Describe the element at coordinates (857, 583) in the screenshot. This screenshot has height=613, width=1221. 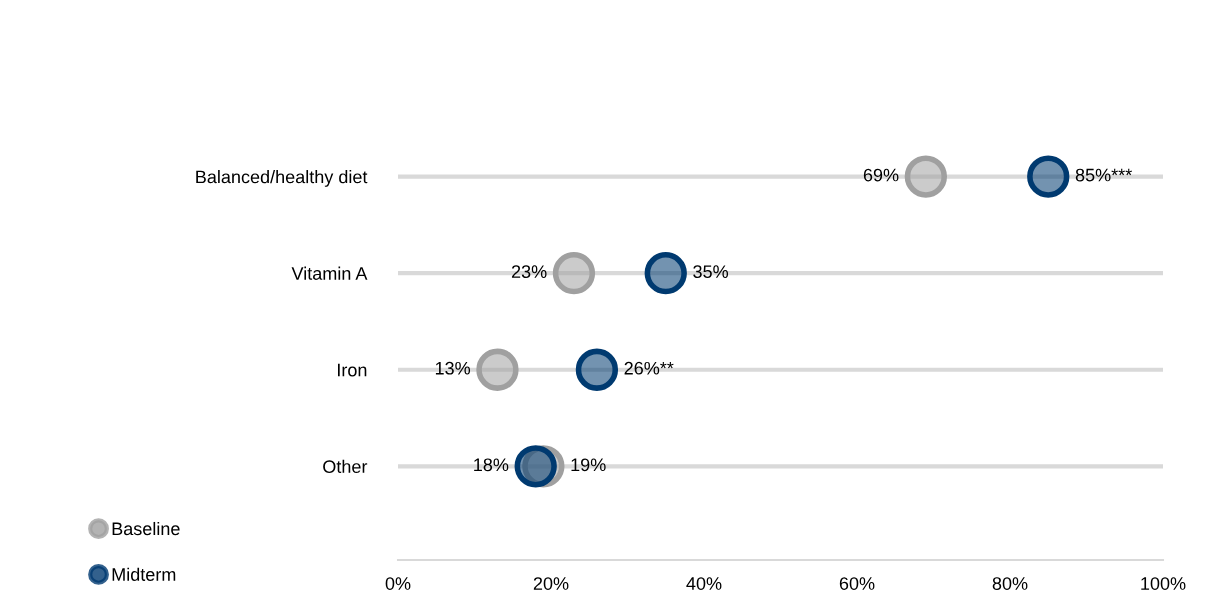
I see `x-tick-label: 60%` at that location.